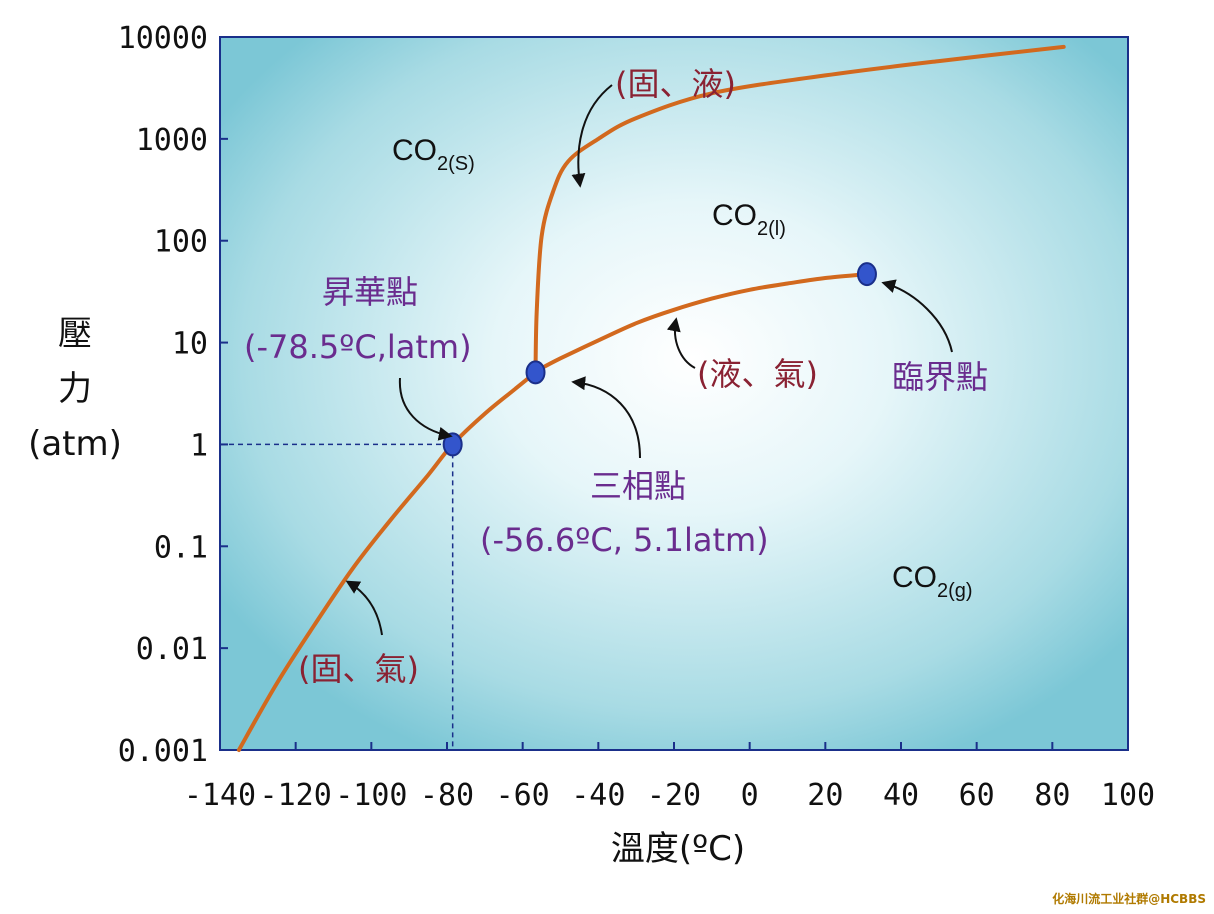  Describe the element at coordinates (425, 409) in the screenshot. I see `arrow-sublimation-point` at that location.